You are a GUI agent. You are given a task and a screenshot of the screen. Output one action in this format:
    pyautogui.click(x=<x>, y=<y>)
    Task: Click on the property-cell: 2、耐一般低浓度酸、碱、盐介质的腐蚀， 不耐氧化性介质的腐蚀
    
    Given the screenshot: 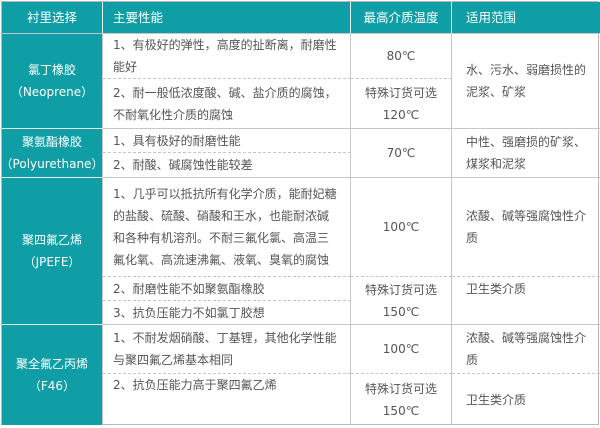 What is the action you would take?
    pyautogui.click(x=227, y=104)
    